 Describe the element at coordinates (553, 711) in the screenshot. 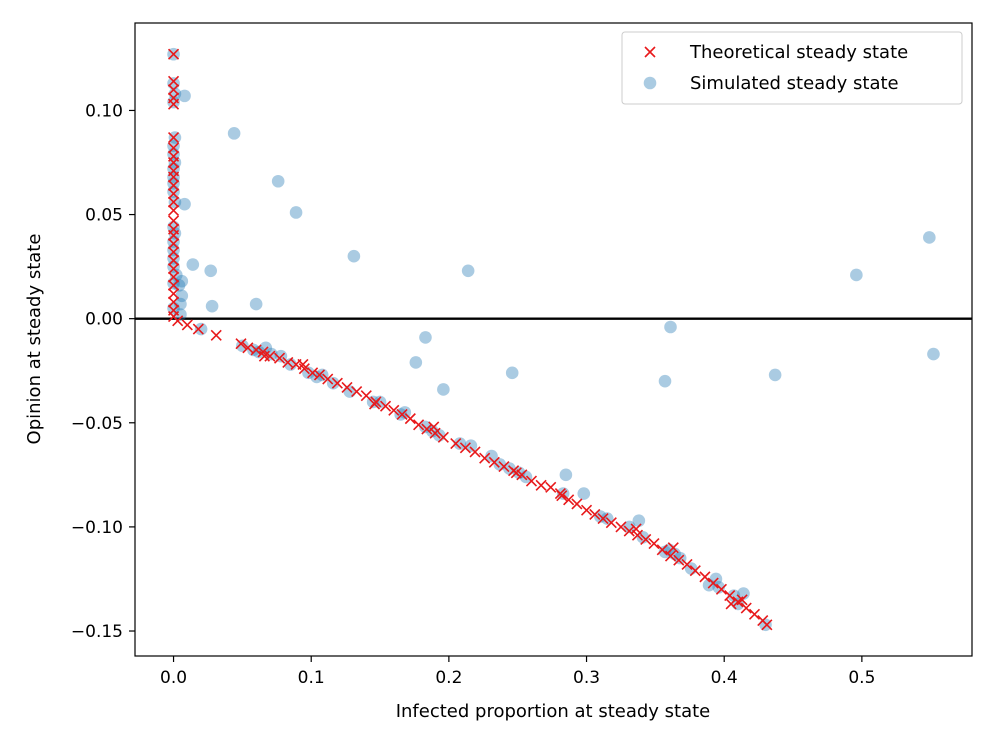

I see `x-axis-label: Infected proportion at steady state` at that location.